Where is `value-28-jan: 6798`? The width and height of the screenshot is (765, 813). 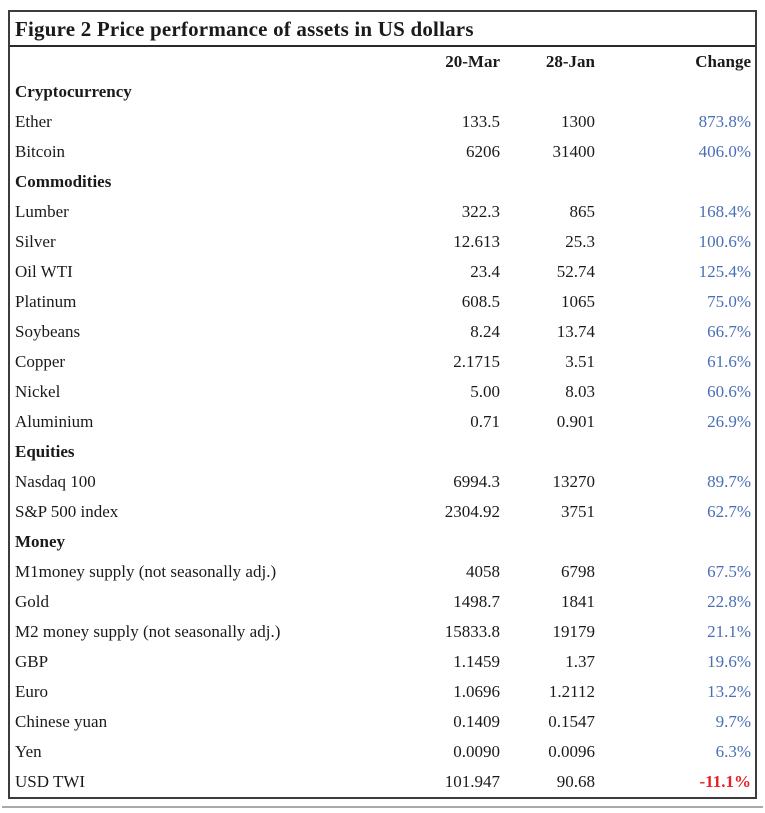
value-28-jan: 6798 is located at coordinates (578, 571).